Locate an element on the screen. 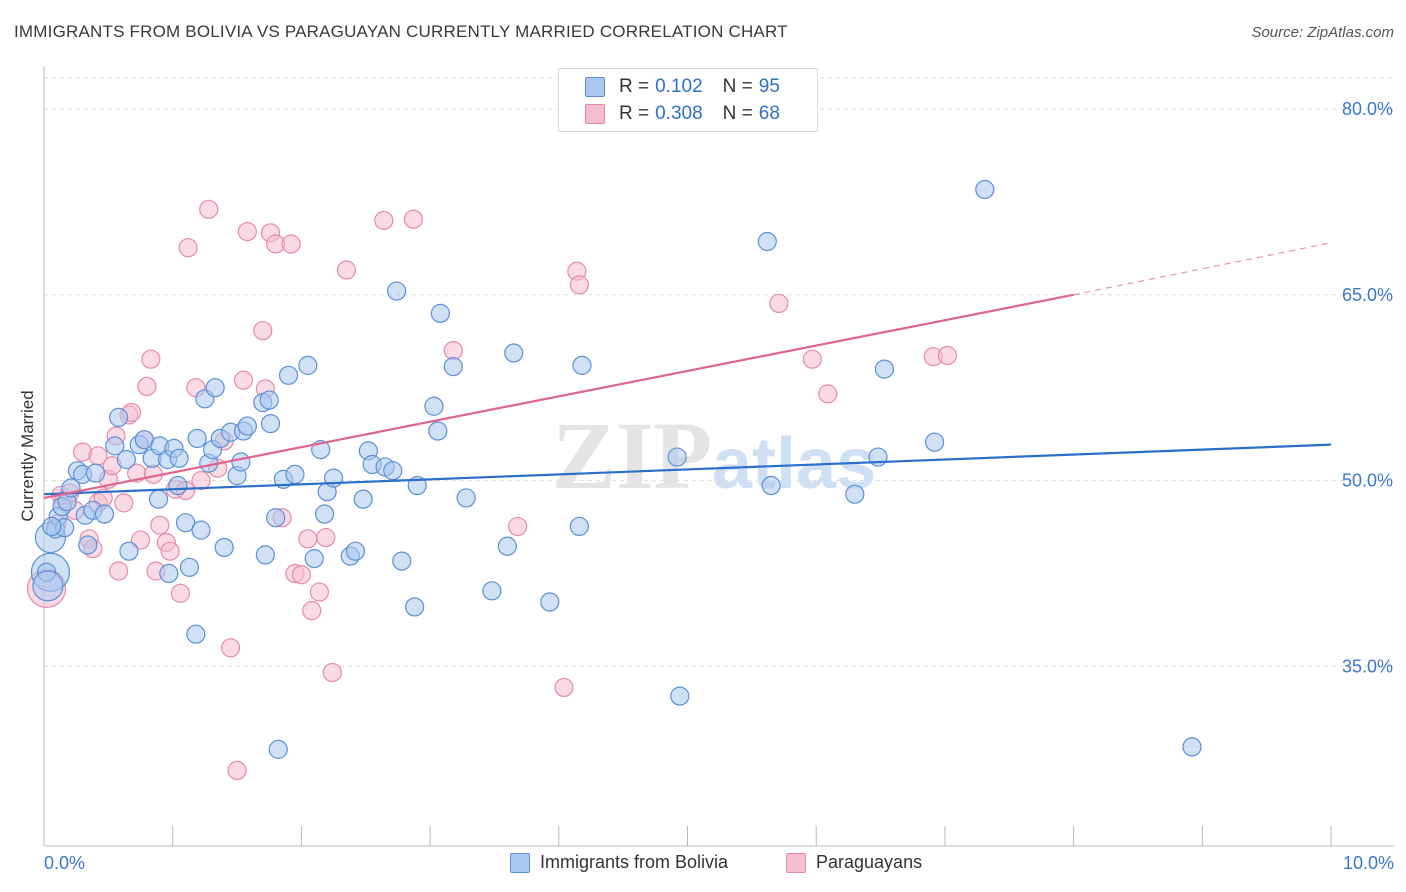 The height and width of the screenshot is (892, 1406). bottom-legend-paraguayans: Paraguayans is located at coordinates (854, 862).